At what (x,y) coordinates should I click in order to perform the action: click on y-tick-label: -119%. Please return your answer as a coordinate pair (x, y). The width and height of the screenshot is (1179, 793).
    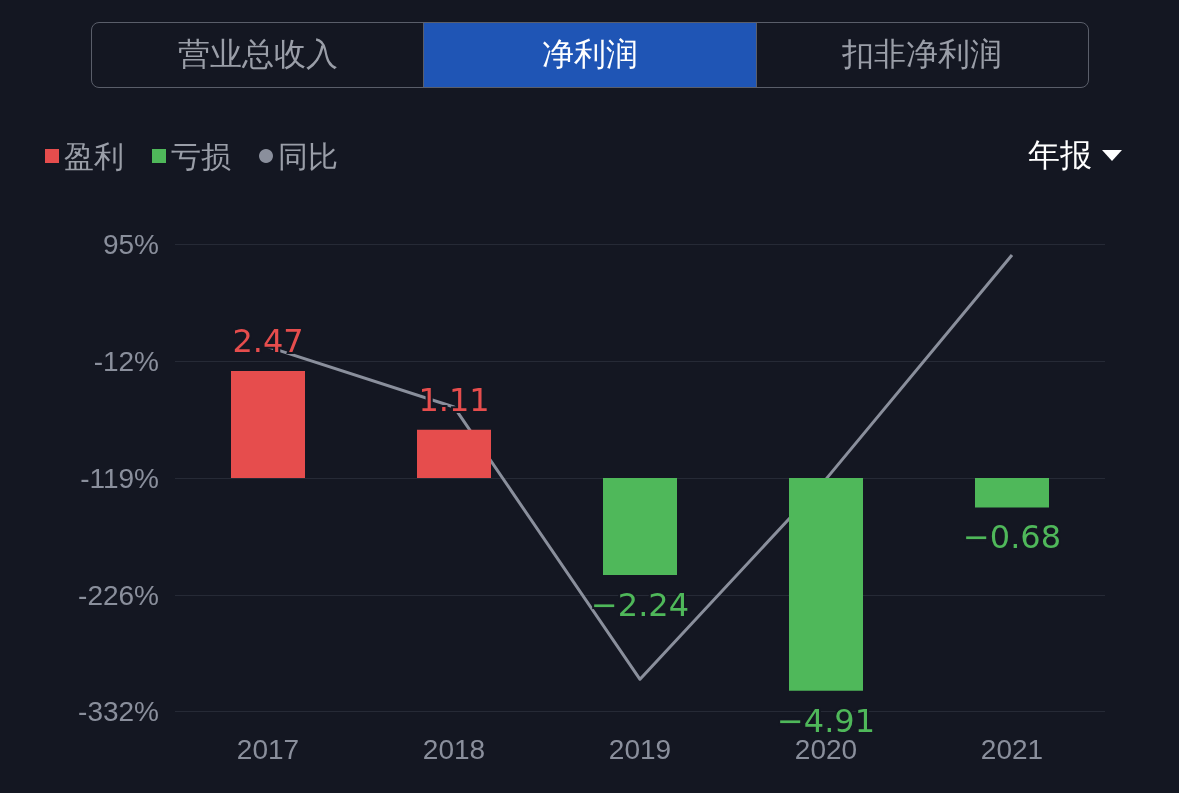
    Looking at the image, I should click on (119, 478).